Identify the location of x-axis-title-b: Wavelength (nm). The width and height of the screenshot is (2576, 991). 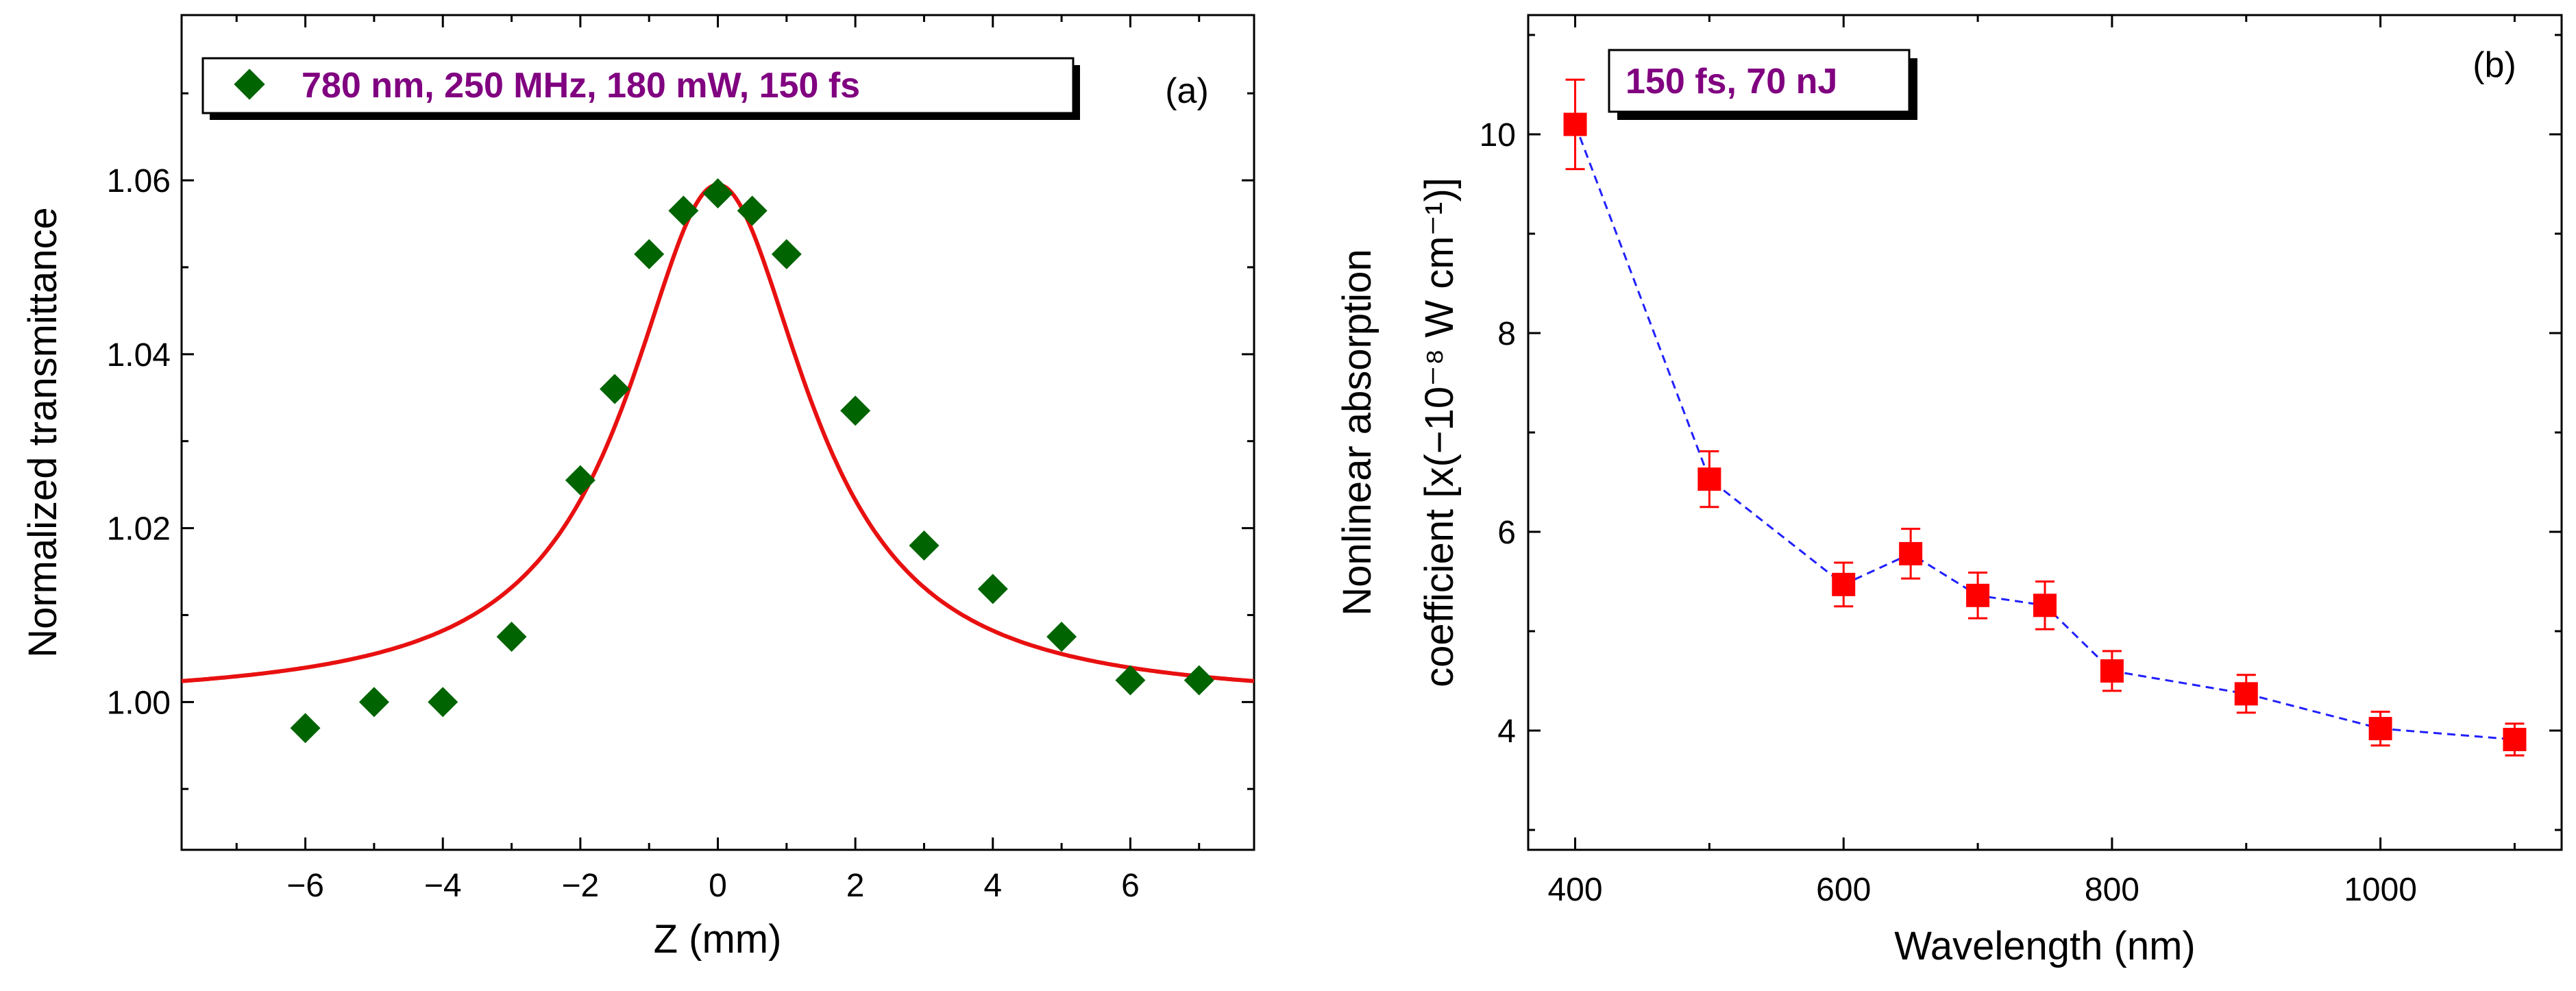
(2045, 946).